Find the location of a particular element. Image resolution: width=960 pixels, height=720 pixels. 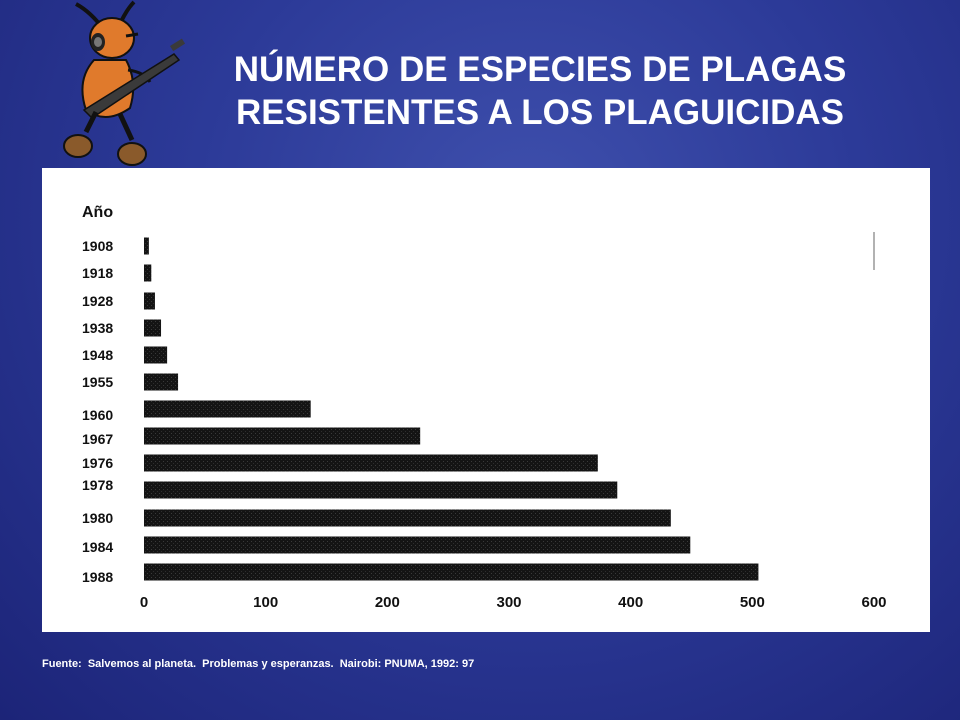

y-tick-label-1976: 1976 is located at coordinates (97, 463).